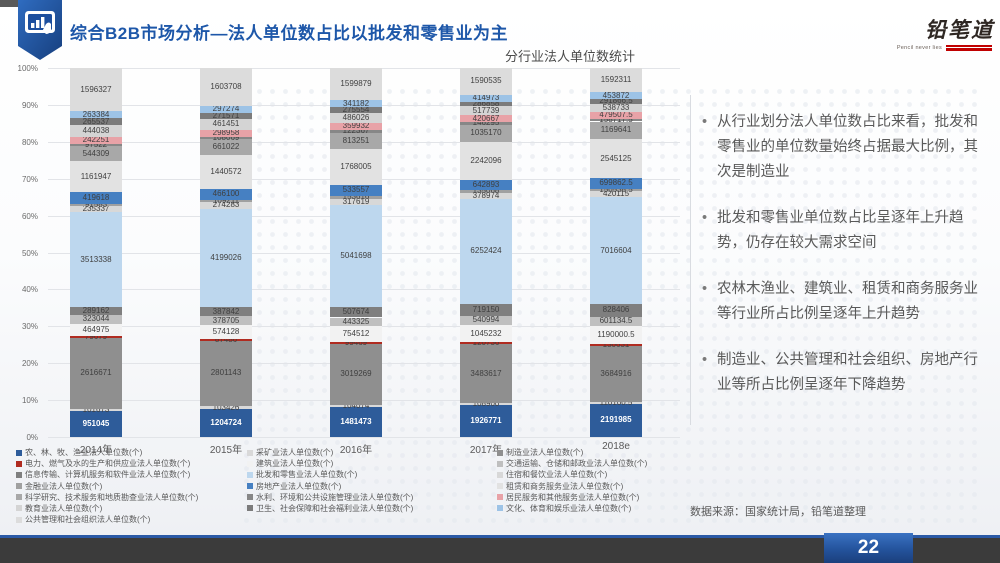  I want to click on legend-item: 电力、燃气及水的生产和供应业法人单位数(个), so click(107, 464).